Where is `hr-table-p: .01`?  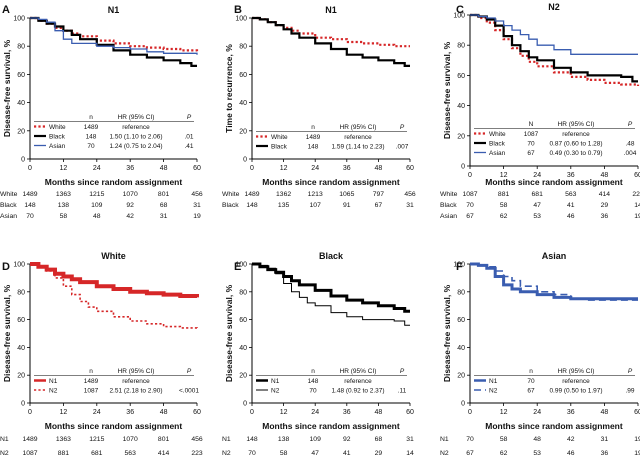
hr-table-p: .01 is located at coordinates (188, 137).